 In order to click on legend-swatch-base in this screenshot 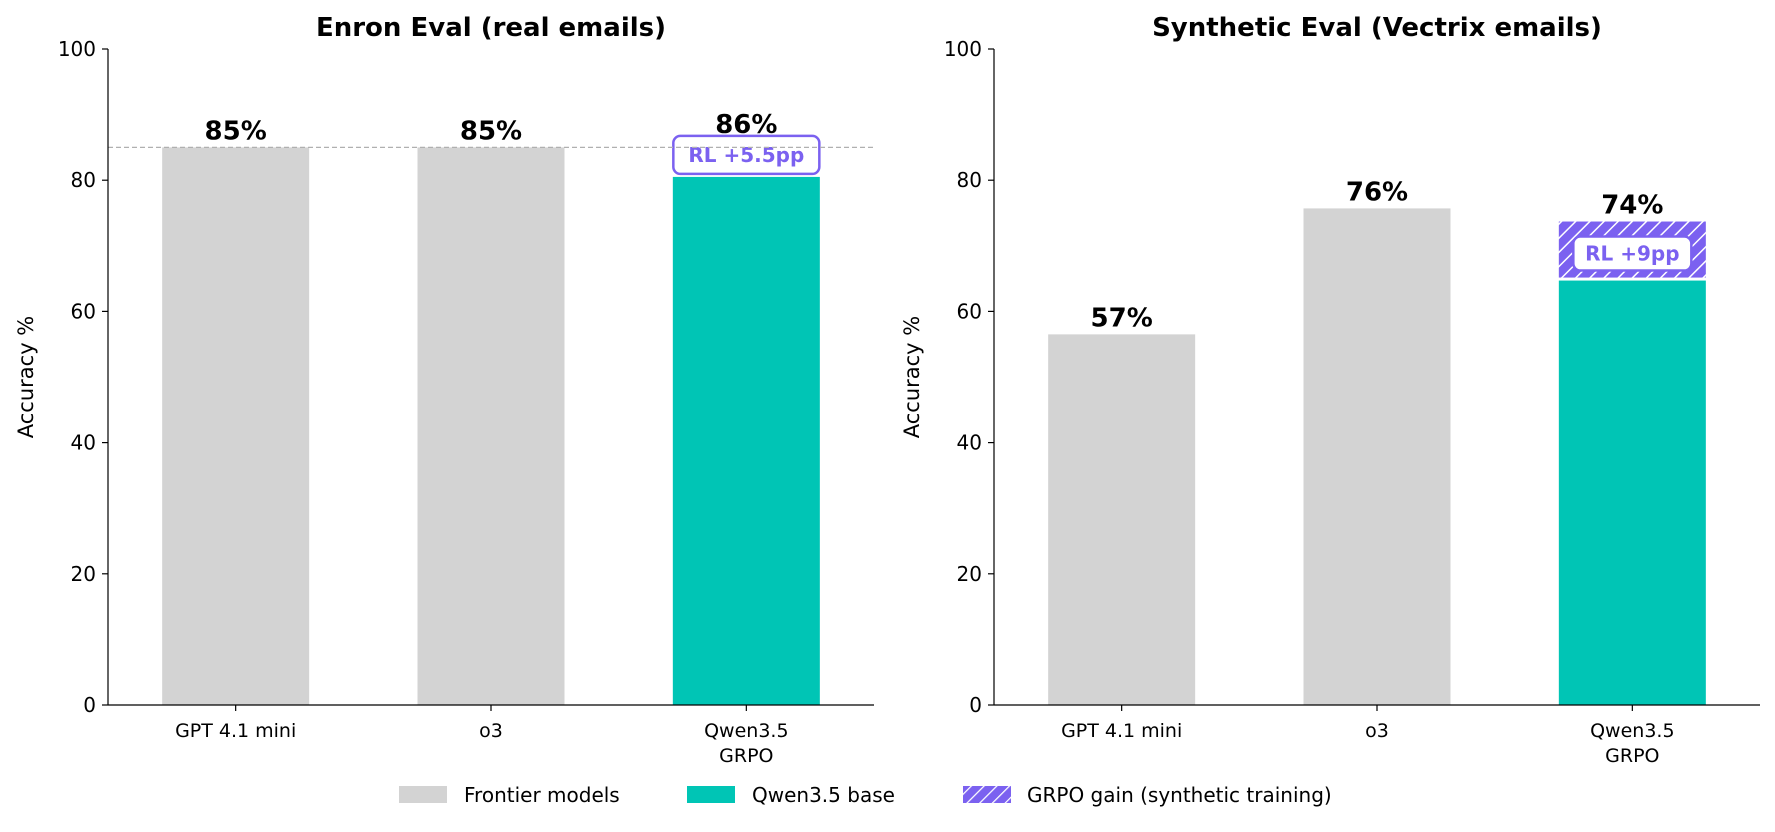, I will do `click(711, 794)`.